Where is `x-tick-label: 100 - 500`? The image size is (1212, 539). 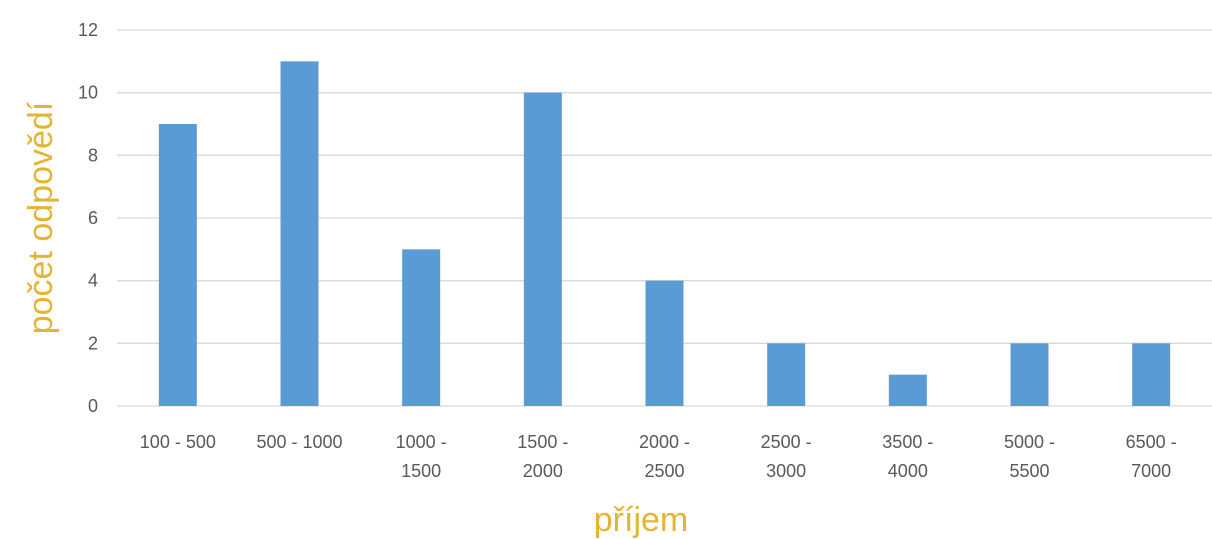 x-tick-label: 100 - 500 is located at coordinates (178, 442).